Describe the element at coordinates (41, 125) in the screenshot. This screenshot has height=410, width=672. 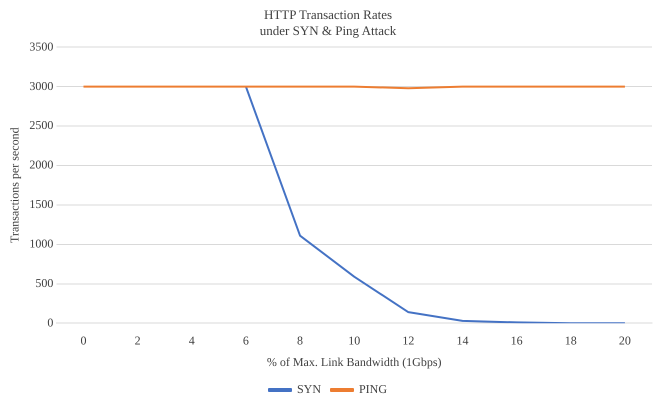
I see `y-tick-label: 2500` at that location.